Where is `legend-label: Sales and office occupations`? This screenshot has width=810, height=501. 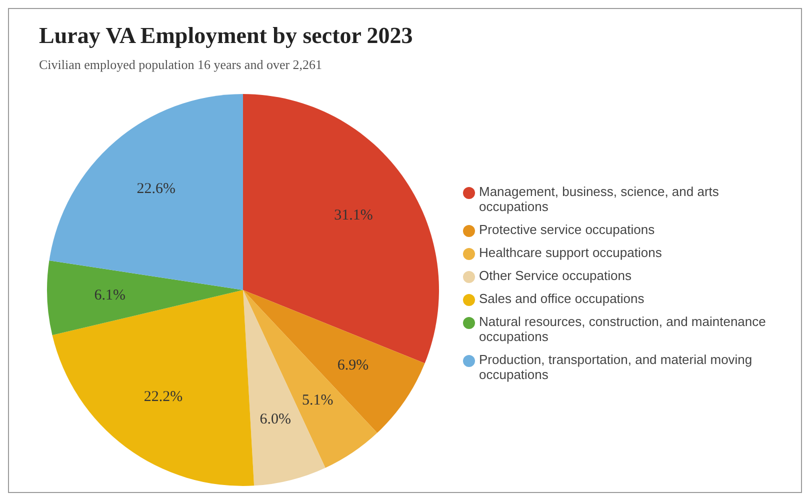 legend-label: Sales and office occupations is located at coordinates (562, 298).